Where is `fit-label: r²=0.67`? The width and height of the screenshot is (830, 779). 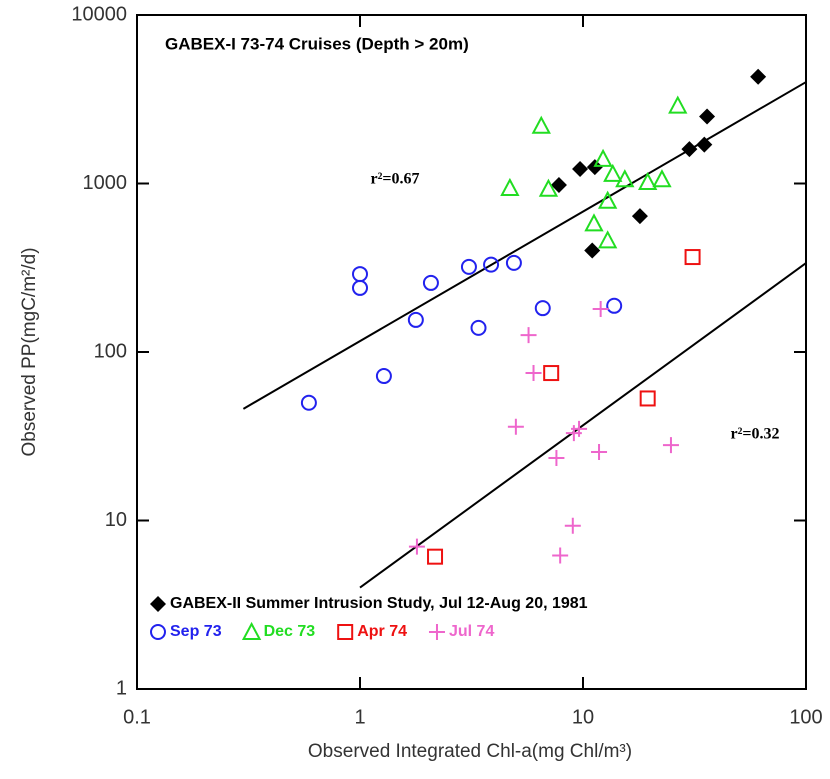
fit-label: r²=0.67 is located at coordinates (394, 179).